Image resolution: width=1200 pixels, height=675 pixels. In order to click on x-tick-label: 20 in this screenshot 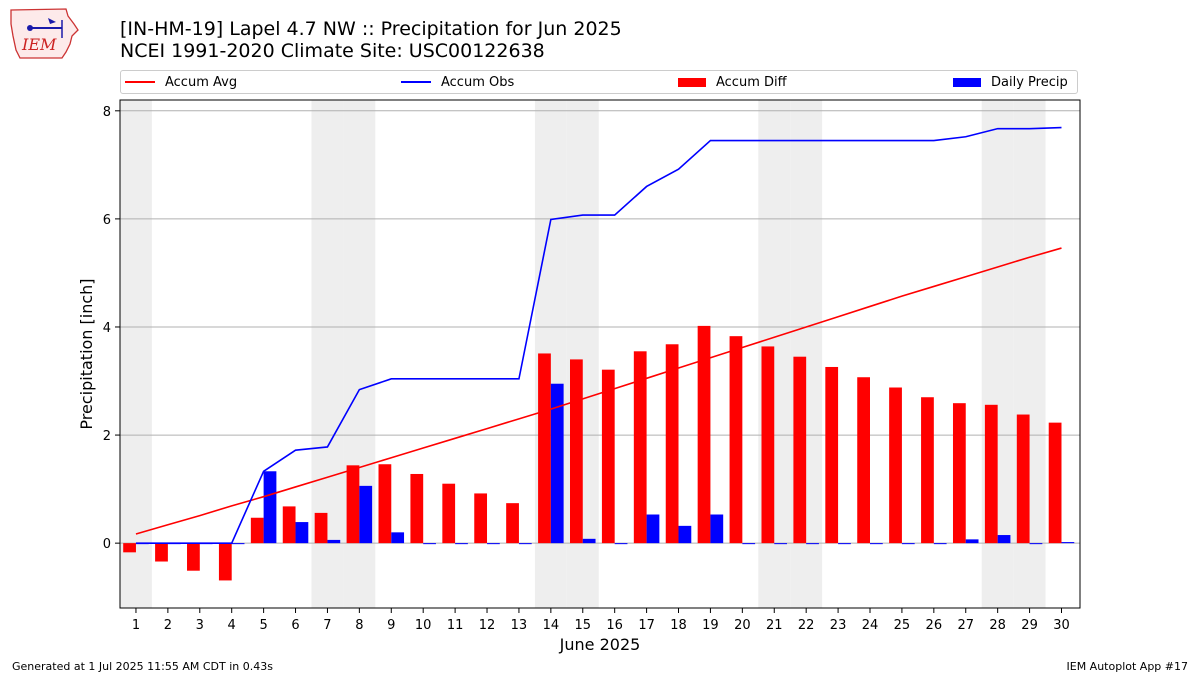, I will do `click(742, 625)`.